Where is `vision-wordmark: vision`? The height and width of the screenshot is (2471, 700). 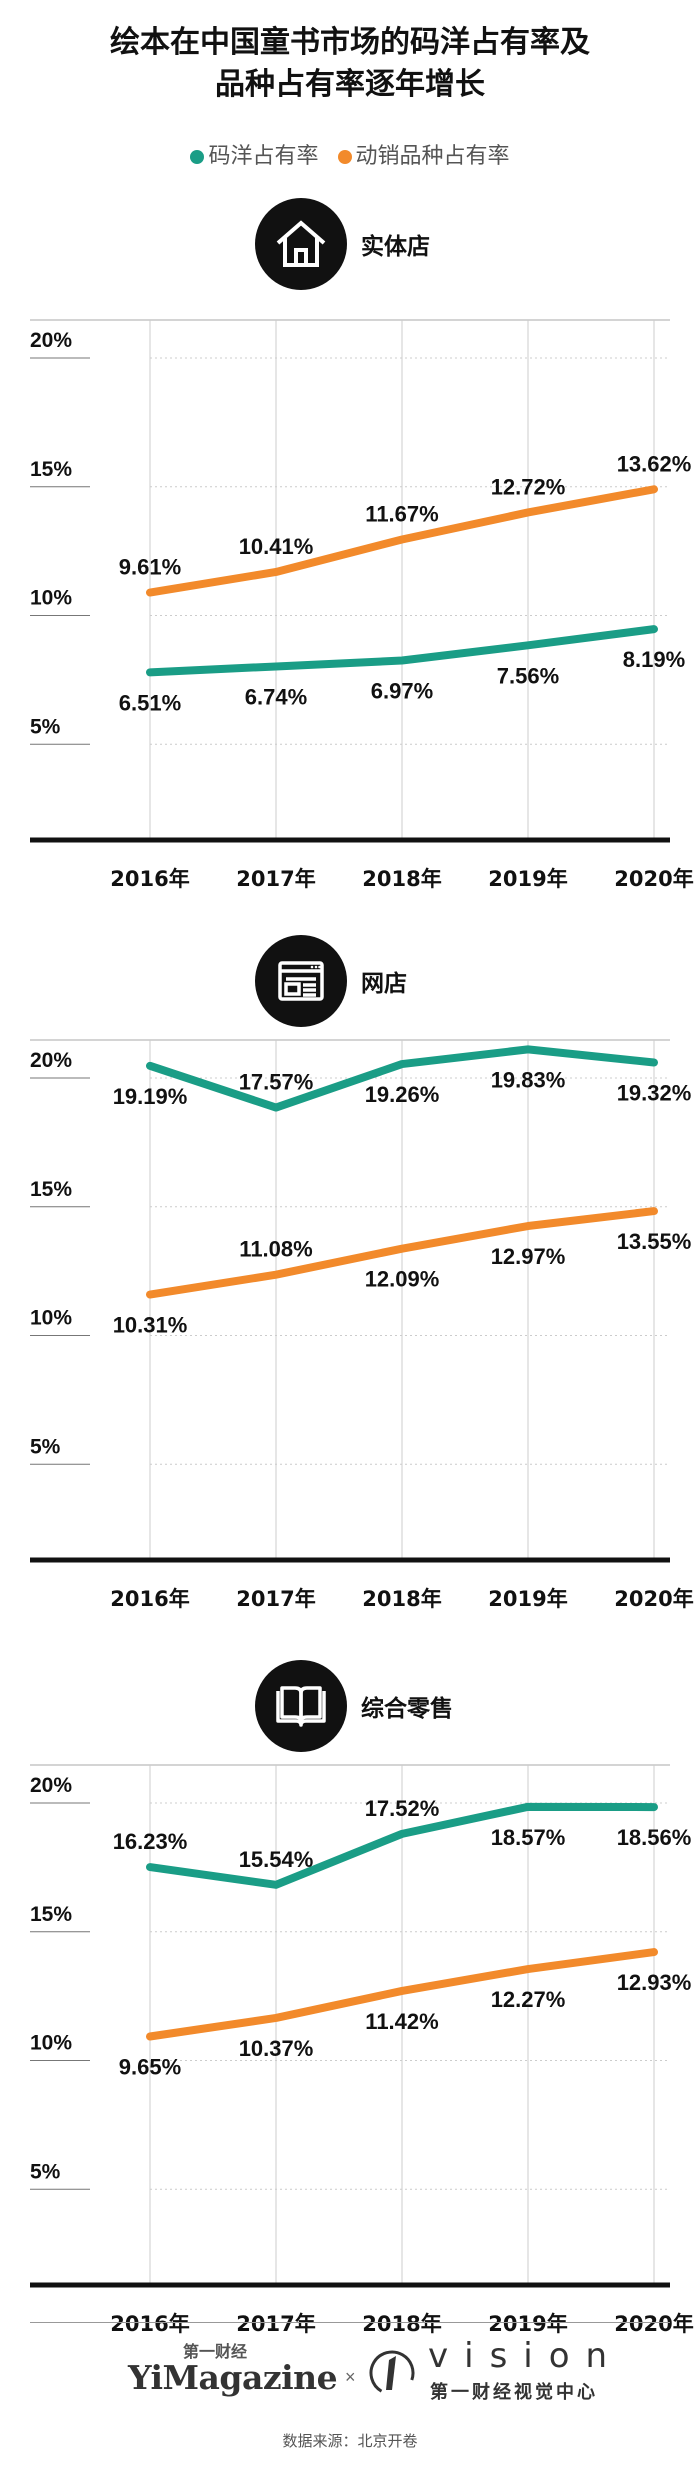 vision-wordmark: vision is located at coordinates (526, 2356).